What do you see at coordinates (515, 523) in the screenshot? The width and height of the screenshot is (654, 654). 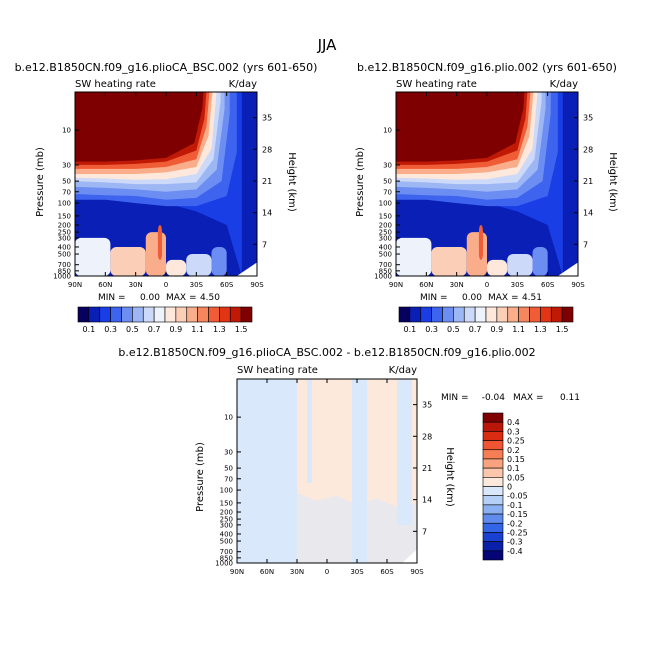 I see `colorbar-label: -0.2` at bounding box center [515, 523].